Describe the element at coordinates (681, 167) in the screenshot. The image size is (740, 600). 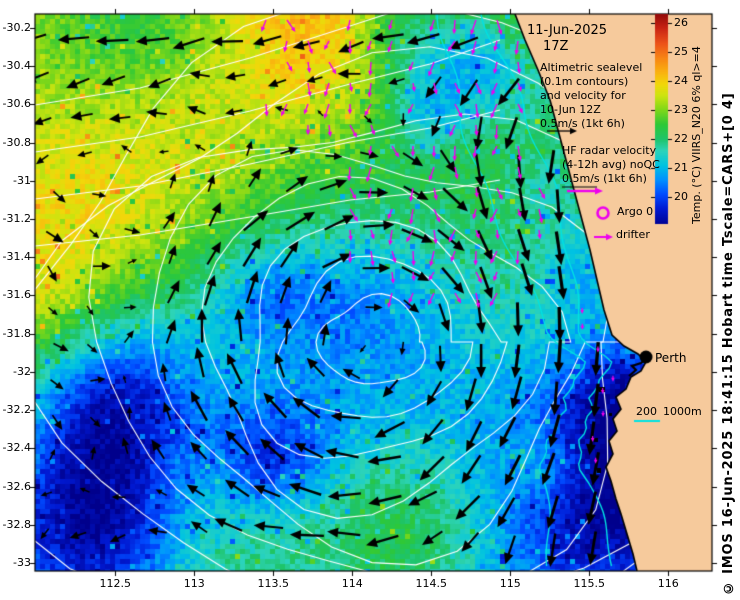
I see `colorbar-tick-label: 21` at that location.